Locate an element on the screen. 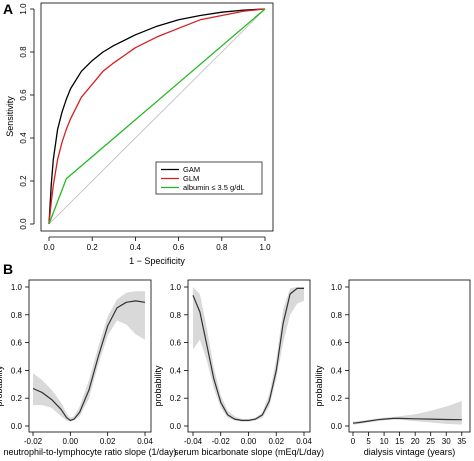  x-axis-label: dialysis vintage (years) is located at coordinates (410, 452).